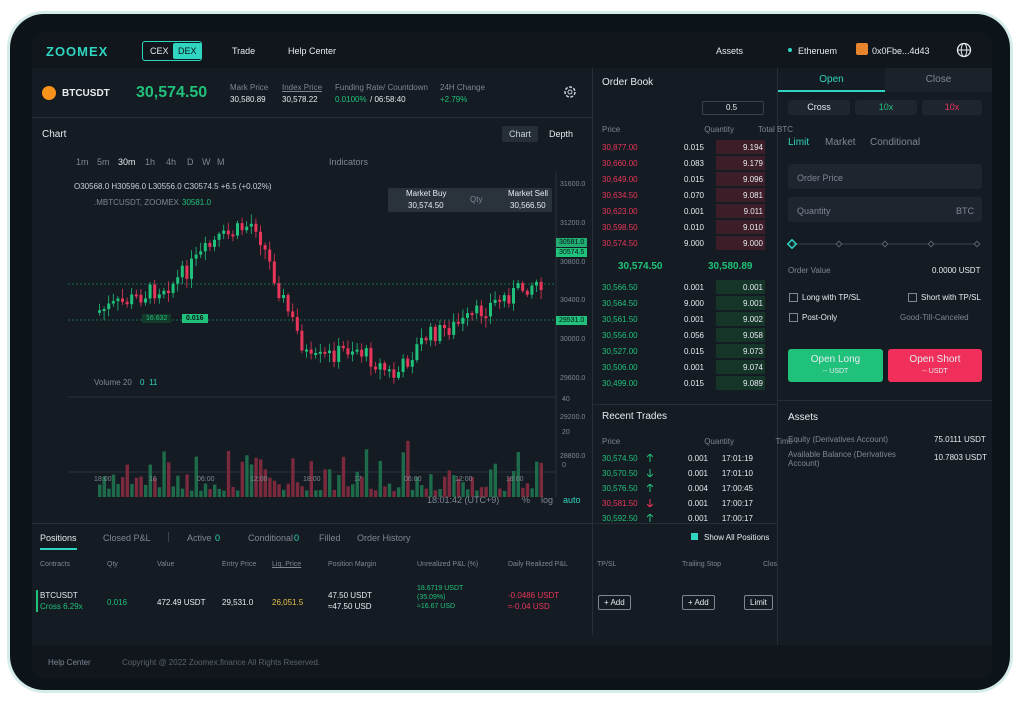 Image resolution: width=1024 pixels, height=703 pixels. What do you see at coordinates (694, 536) in the screenshot?
I see `show-all-checkbox` at bounding box center [694, 536].